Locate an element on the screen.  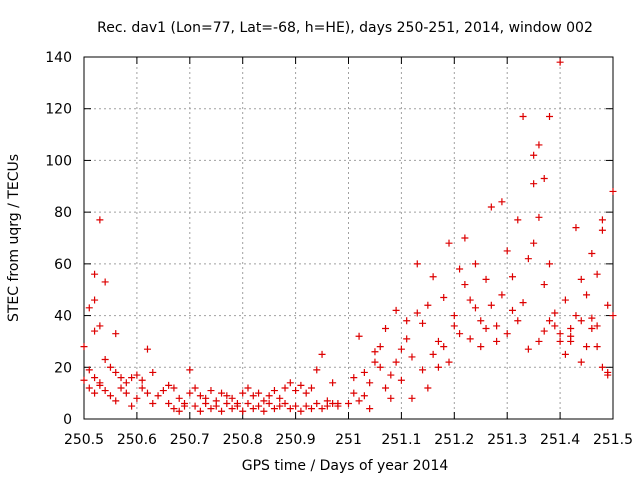
y-tick-label: 100 is located at coordinates (58, 161).